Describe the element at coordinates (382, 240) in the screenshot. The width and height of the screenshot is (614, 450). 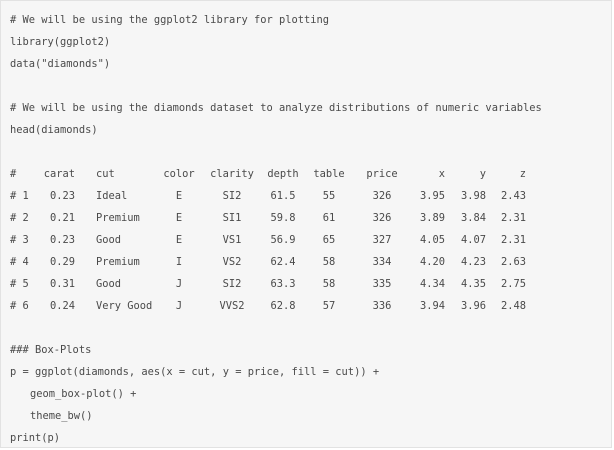
I see `table-cell: 327` at that location.